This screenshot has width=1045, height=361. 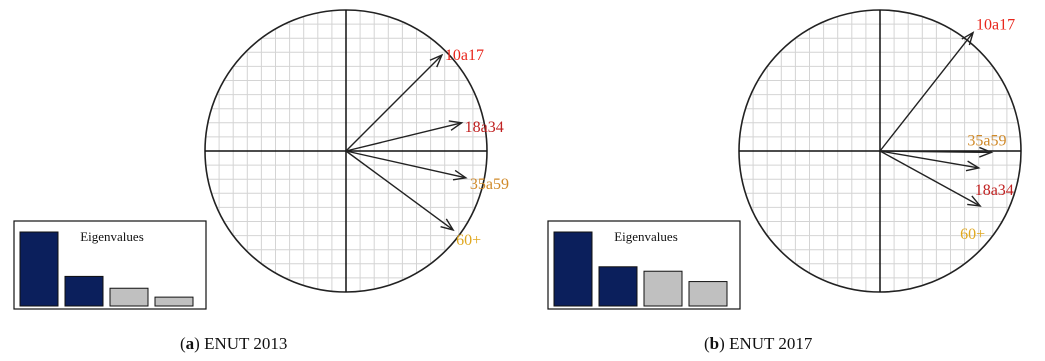 I want to click on caption-b-letter: b, so click(x=714, y=343).